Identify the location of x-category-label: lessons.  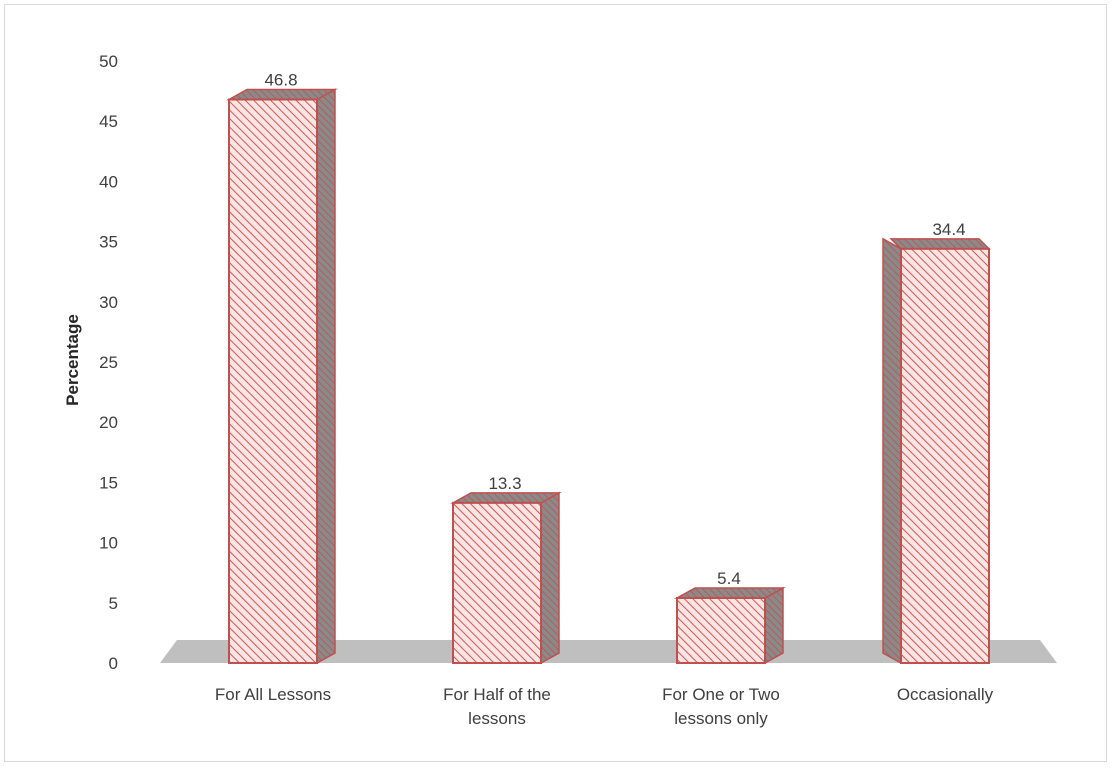
(497, 718).